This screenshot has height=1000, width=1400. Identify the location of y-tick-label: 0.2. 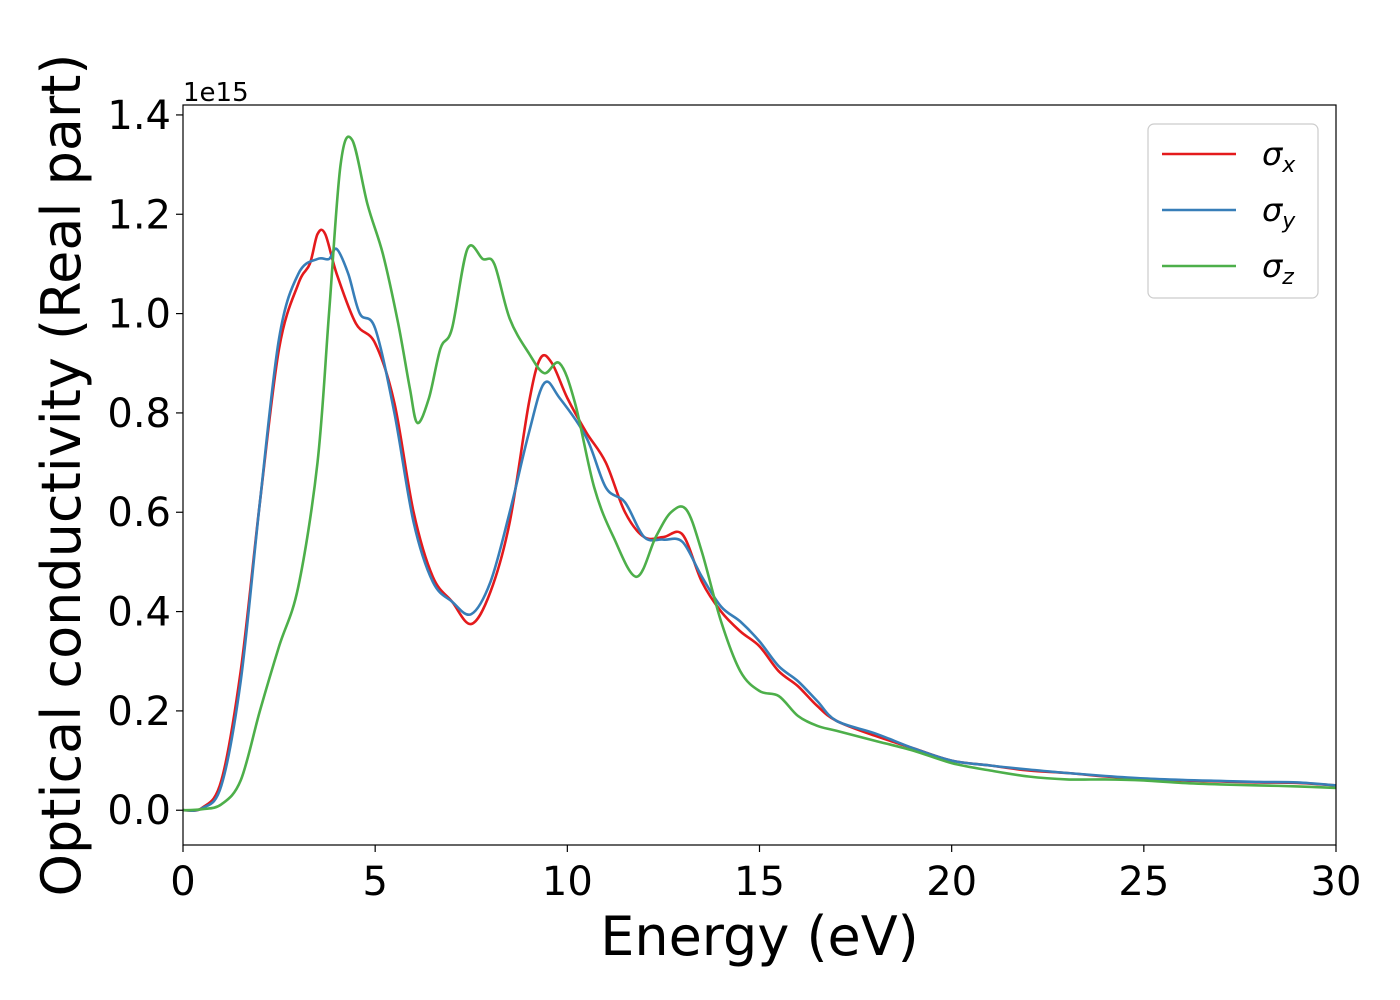
(139, 712).